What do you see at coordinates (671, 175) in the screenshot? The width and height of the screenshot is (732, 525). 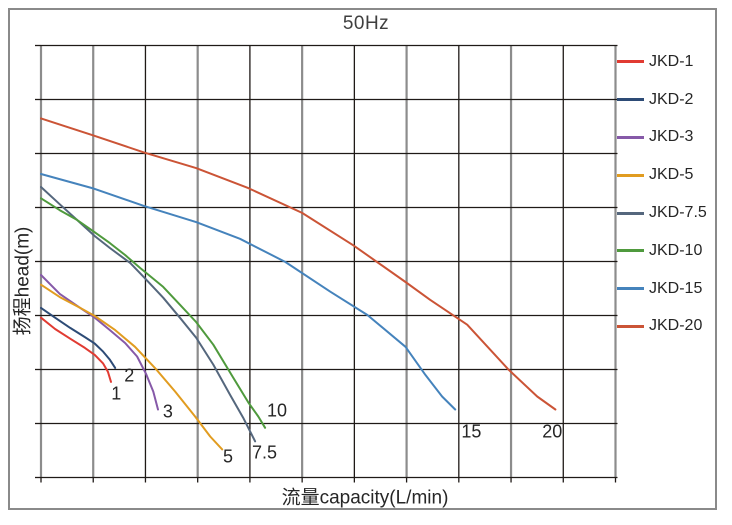 I see `legend-label: JKD-5` at bounding box center [671, 175].